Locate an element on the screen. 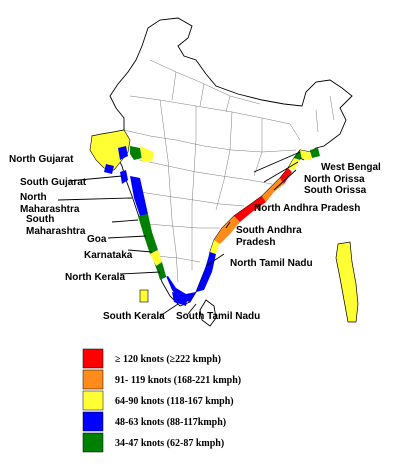 Image resolution: width=402 pixels, height=468 pixels. region-label-south-maharashtra: South Maharashtra is located at coordinates (56, 225).